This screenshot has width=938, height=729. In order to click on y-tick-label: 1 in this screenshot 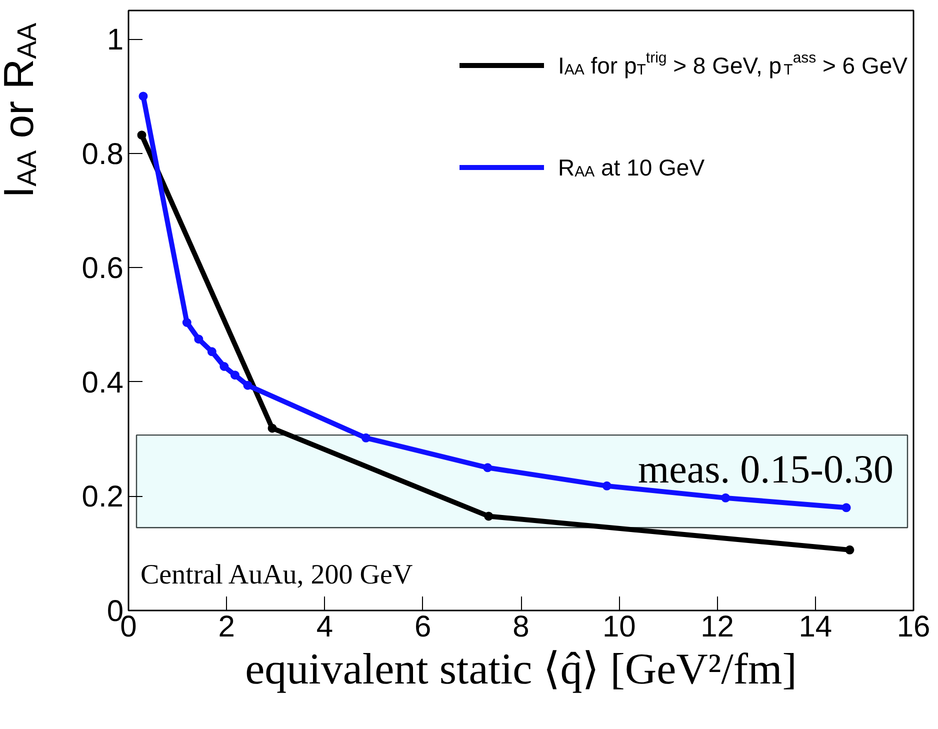, I will do `click(115, 40)`.